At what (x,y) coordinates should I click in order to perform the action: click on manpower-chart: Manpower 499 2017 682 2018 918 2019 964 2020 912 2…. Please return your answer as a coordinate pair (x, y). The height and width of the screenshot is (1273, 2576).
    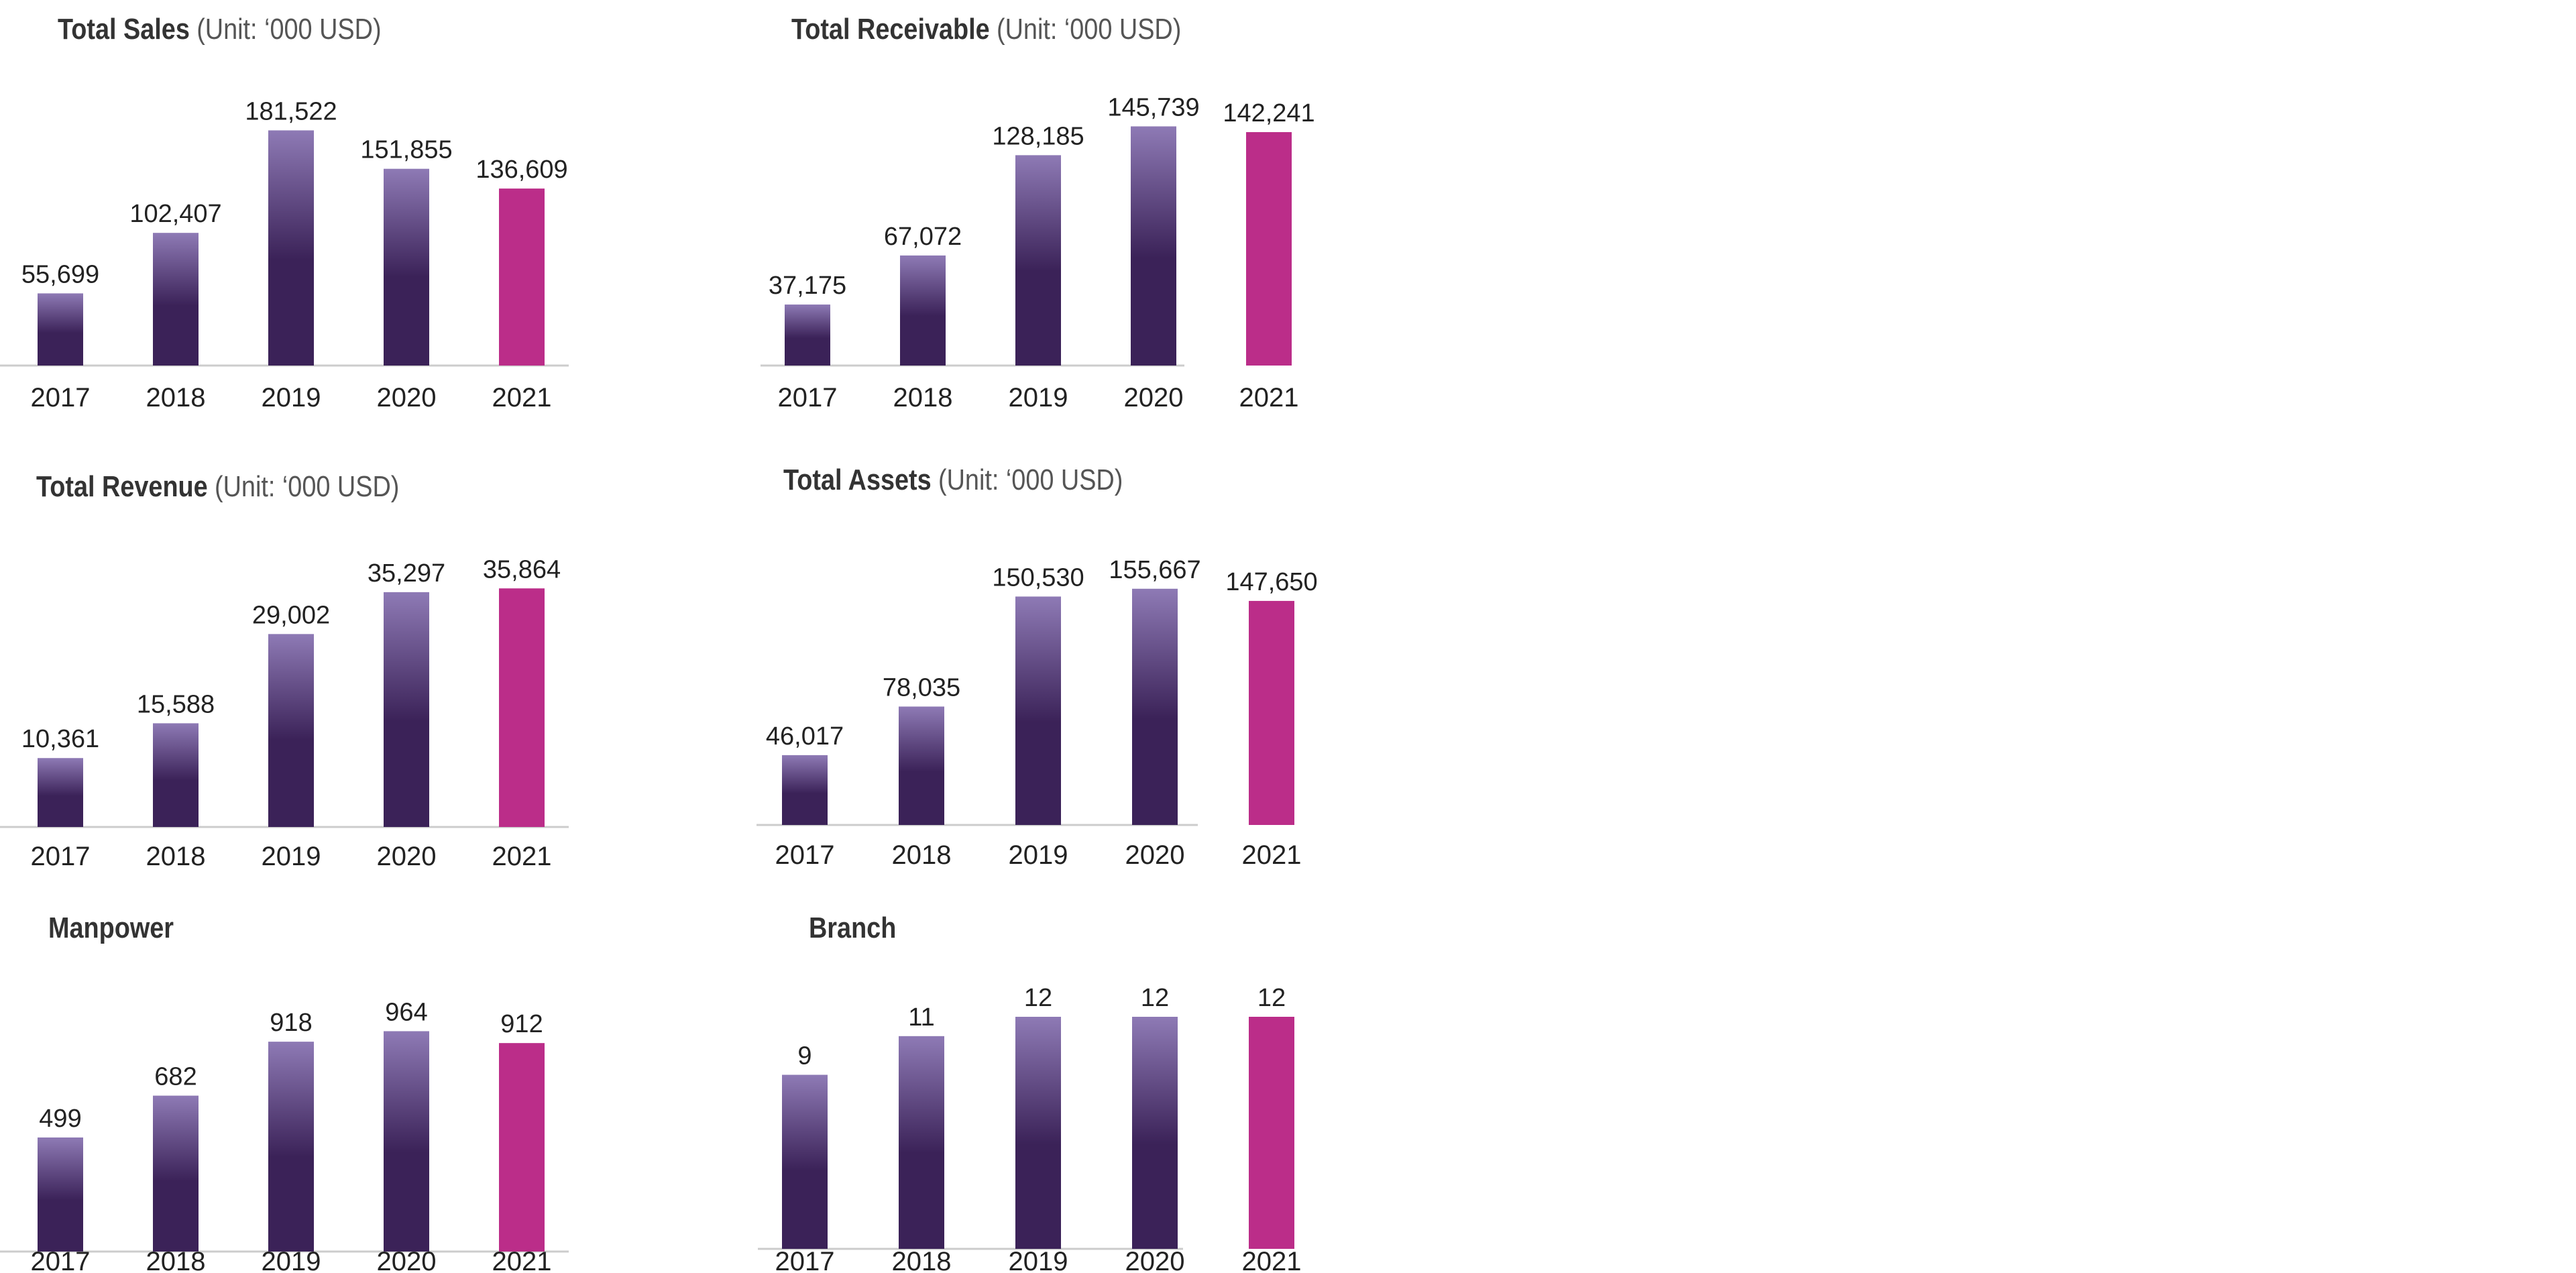
    Looking at the image, I should click on (284, 1092).